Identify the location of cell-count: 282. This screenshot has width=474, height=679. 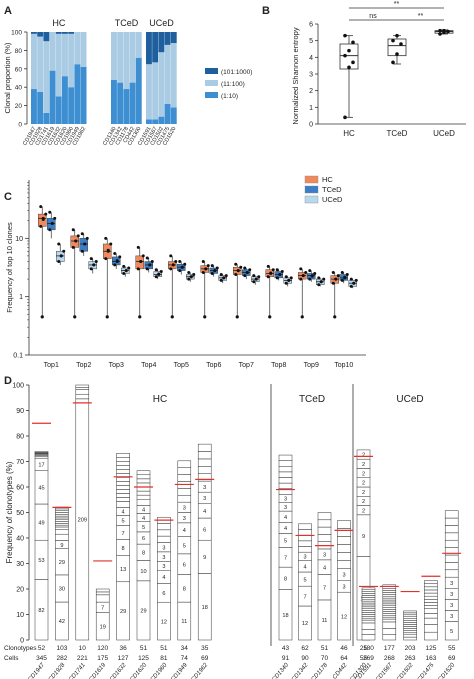
(61, 658).